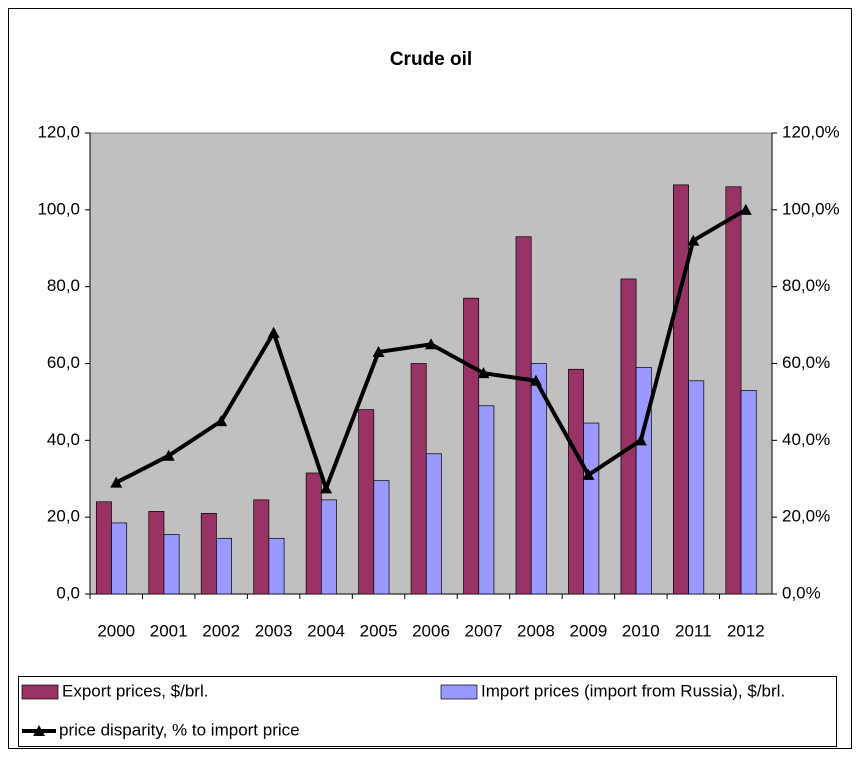  I want to click on x-tick-label: 2005, so click(379, 630).